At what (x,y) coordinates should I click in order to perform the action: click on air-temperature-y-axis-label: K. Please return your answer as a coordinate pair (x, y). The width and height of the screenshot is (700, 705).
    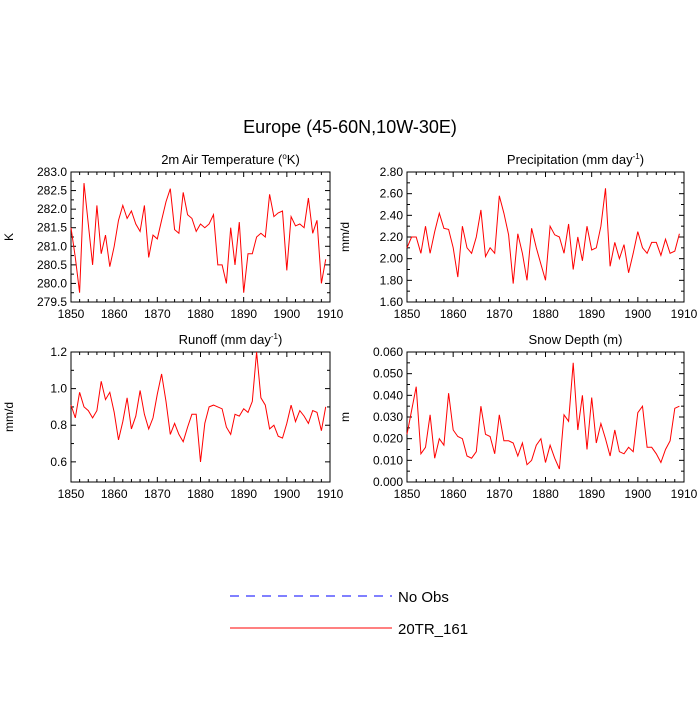
    Looking at the image, I should click on (9, 237).